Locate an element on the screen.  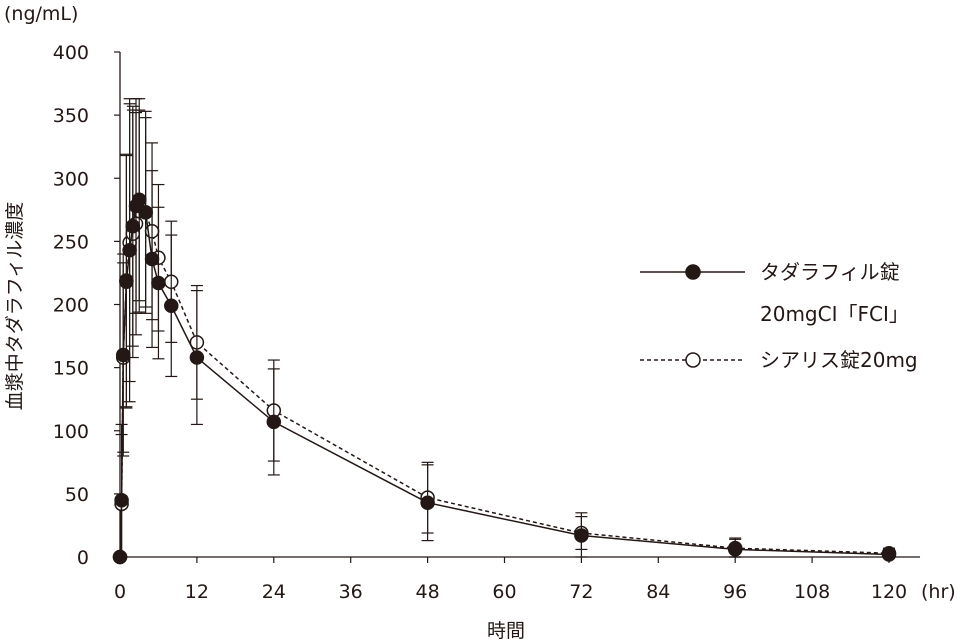
y-ticks: 0 50 100 150 200 250 300 350 400 is located at coordinates (86, 305).